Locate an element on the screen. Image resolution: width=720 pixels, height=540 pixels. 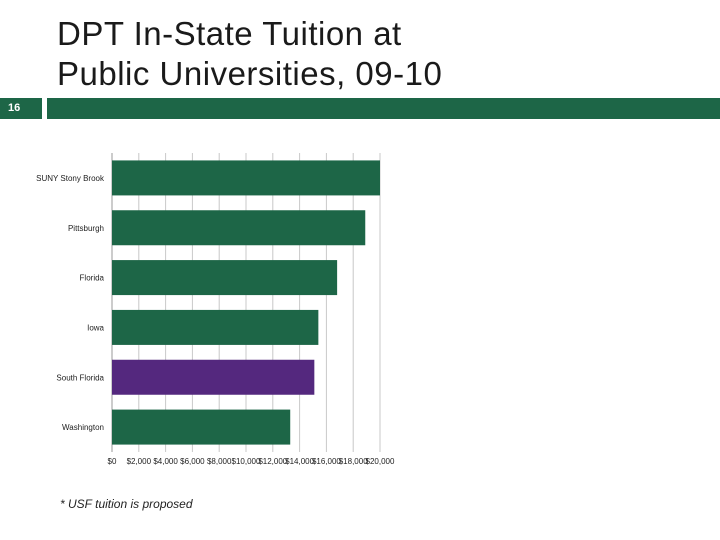
slide-number: 16 is located at coordinates (21, 108).